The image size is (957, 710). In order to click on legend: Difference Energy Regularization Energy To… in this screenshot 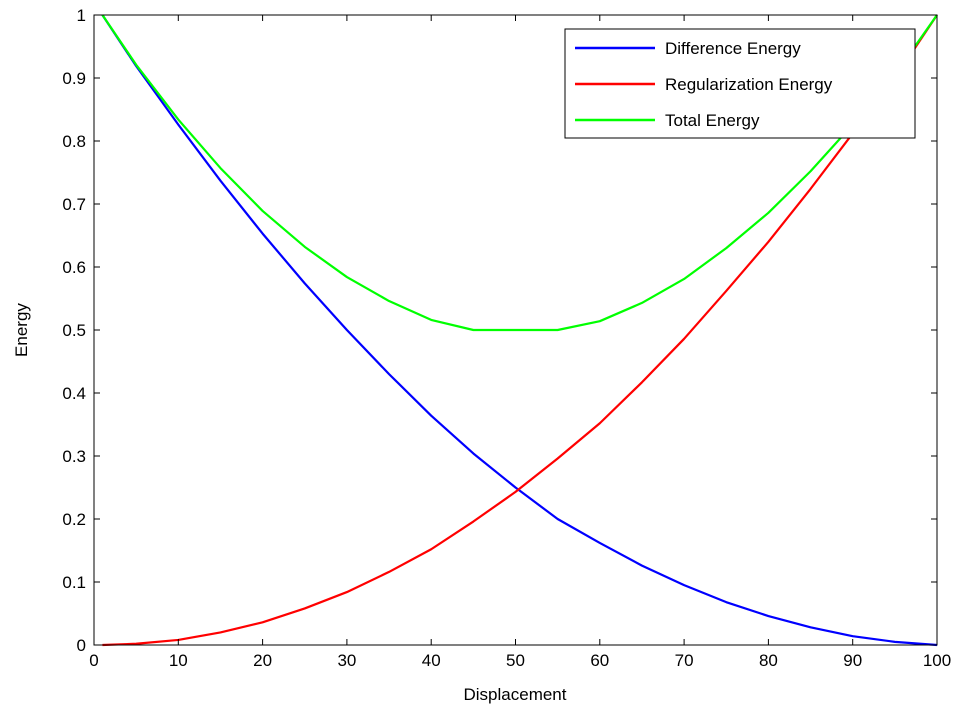, I will do `click(740, 83)`.